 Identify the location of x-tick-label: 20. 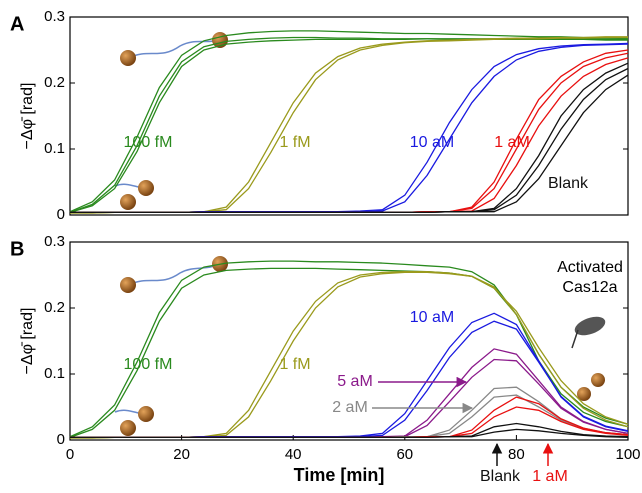
(181, 454).